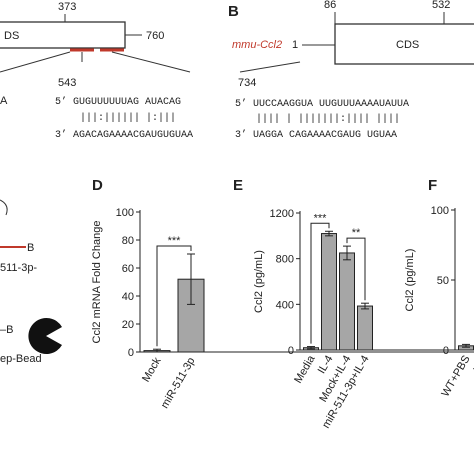  What do you see at coordinates (97, 282) in the screenshot?
I see `y-axis-label: Ccl2 mRNA Fold Change` at bounding box center [97, 282].